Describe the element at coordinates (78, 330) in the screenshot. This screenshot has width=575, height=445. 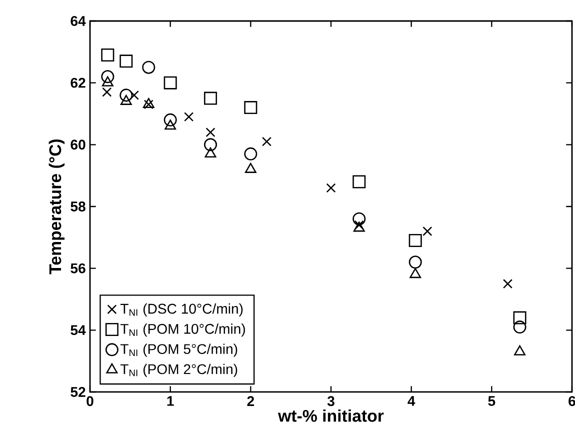
I see `y-tick-label: 54` at that location.